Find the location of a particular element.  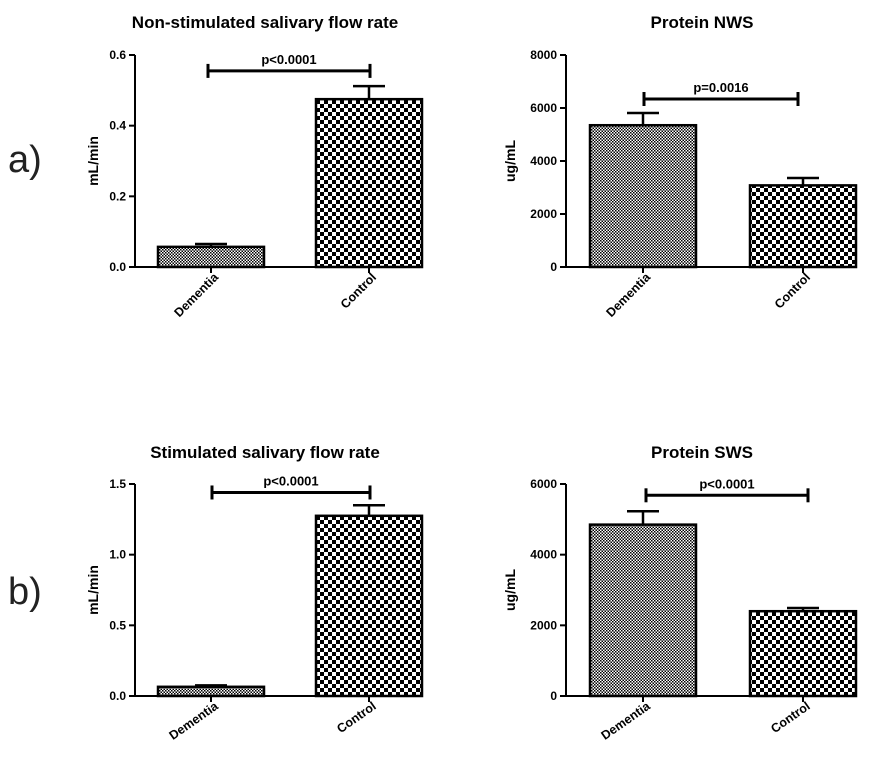

chart-title: Non-stimulated salivary flow rate is located at coordinates (265, 22).